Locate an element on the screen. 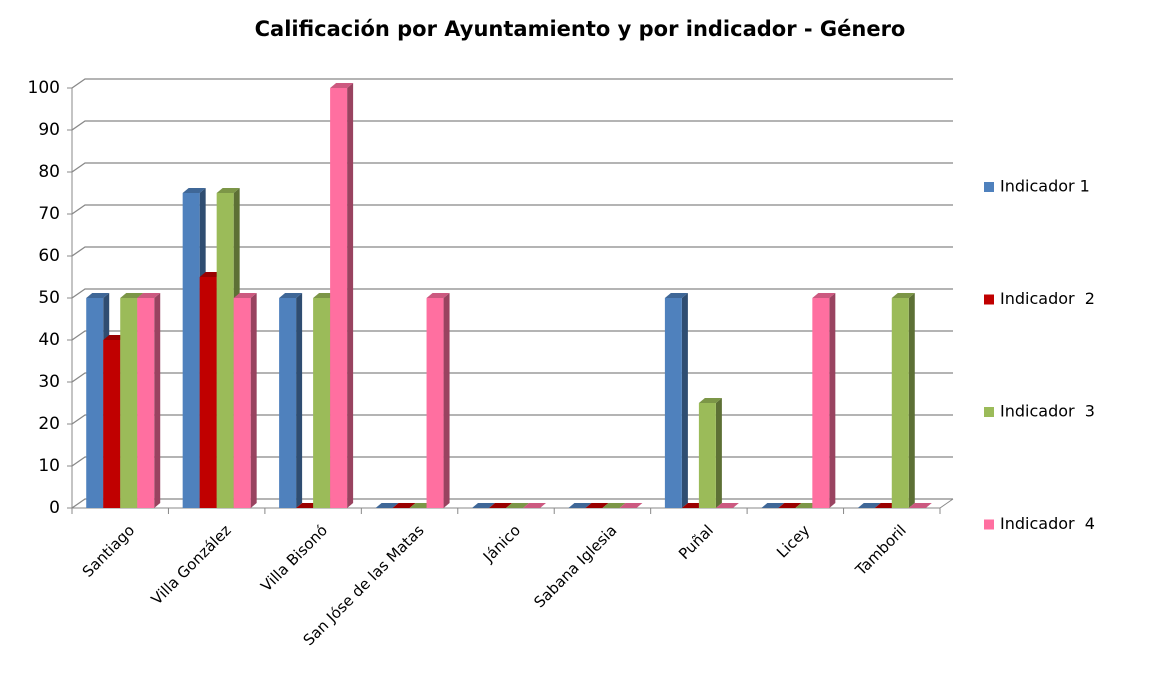 This screenshot has width=1156, height=692. legend-label: Indicador 3 is located at coordinates (1047, 411).